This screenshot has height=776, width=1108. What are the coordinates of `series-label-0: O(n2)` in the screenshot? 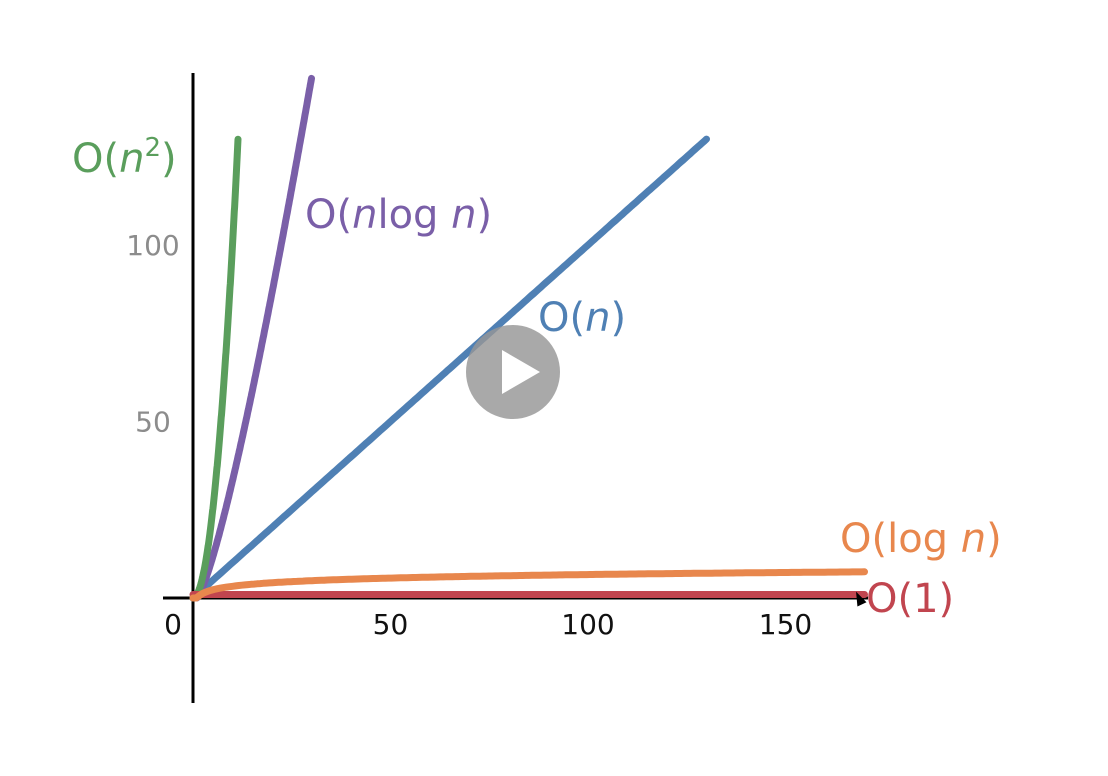 It's located at (124, 157).